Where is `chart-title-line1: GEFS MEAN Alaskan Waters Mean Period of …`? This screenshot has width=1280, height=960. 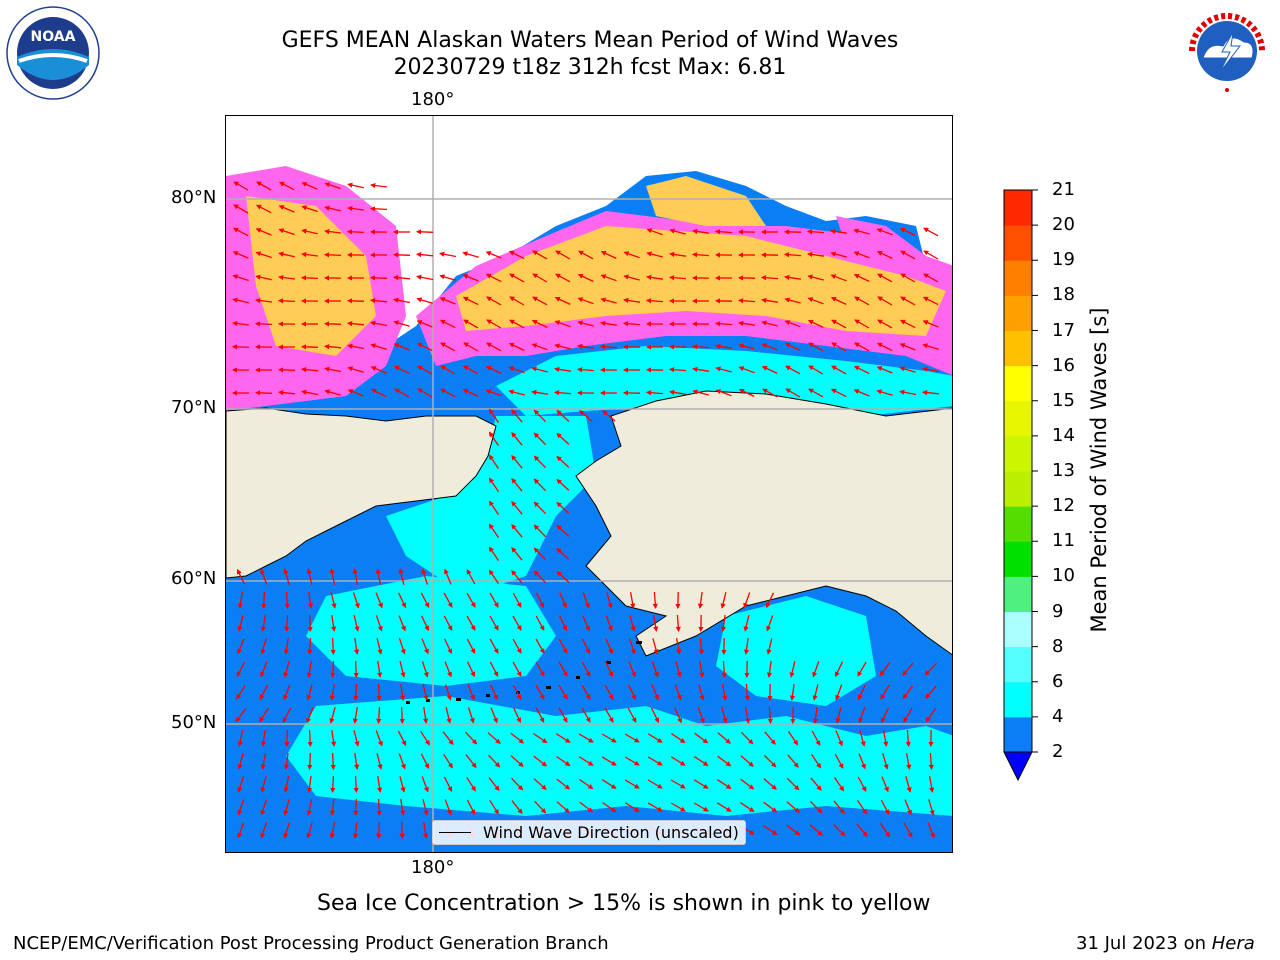
chart-title-line1: GEFS MEAN Alaskan Waters Mean Period of … is located at coordinates (590, 40).